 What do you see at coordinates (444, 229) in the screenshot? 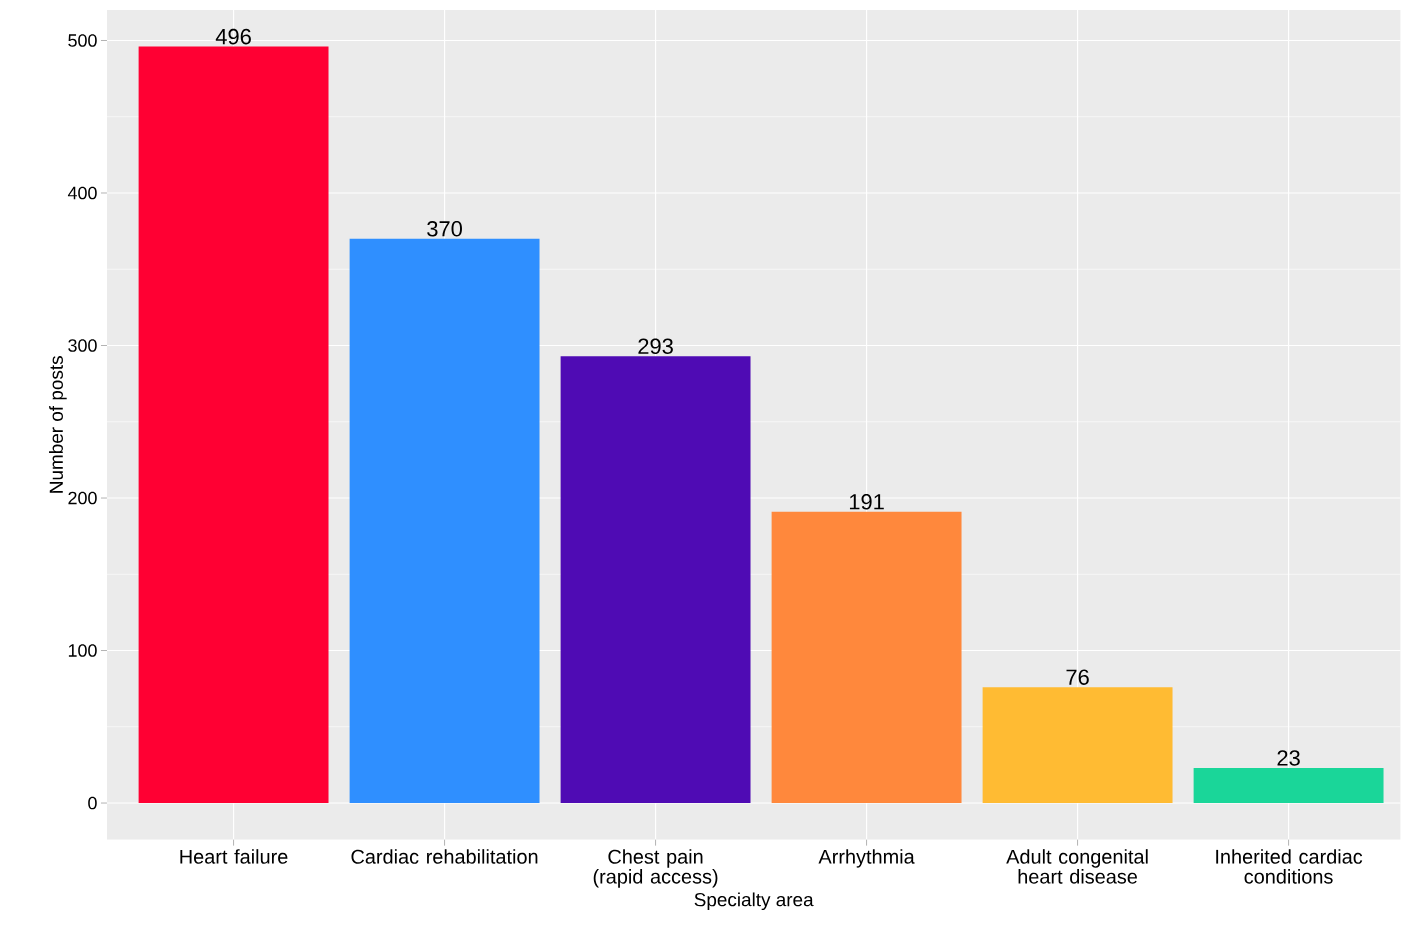
I see `data-label: 370` at bounding box center [444, 229].